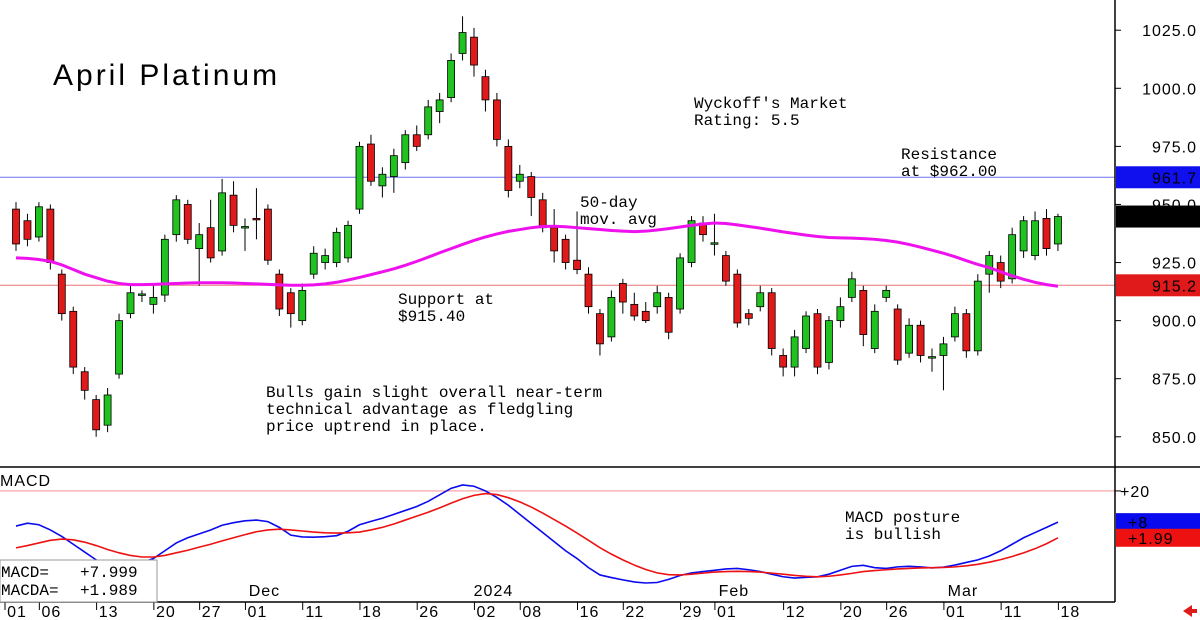 The width and height of the screenshot is (1200, 620). I want to click on annotation: at $962.00, so click(949, 172).